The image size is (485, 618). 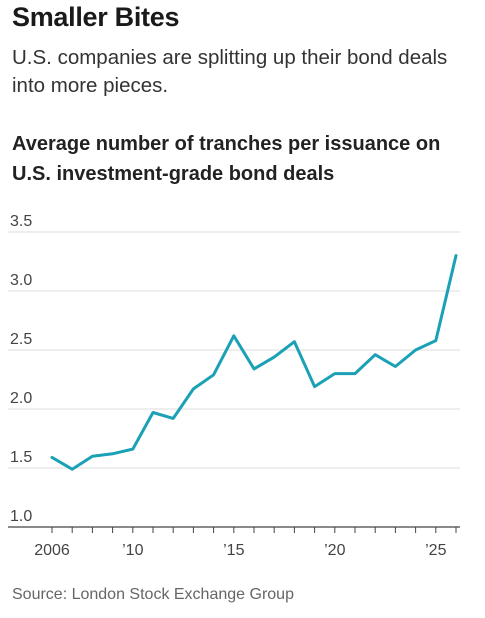 I want to click on source-note: Source: London Stock Exchange Group, so click(x=153, y=594).